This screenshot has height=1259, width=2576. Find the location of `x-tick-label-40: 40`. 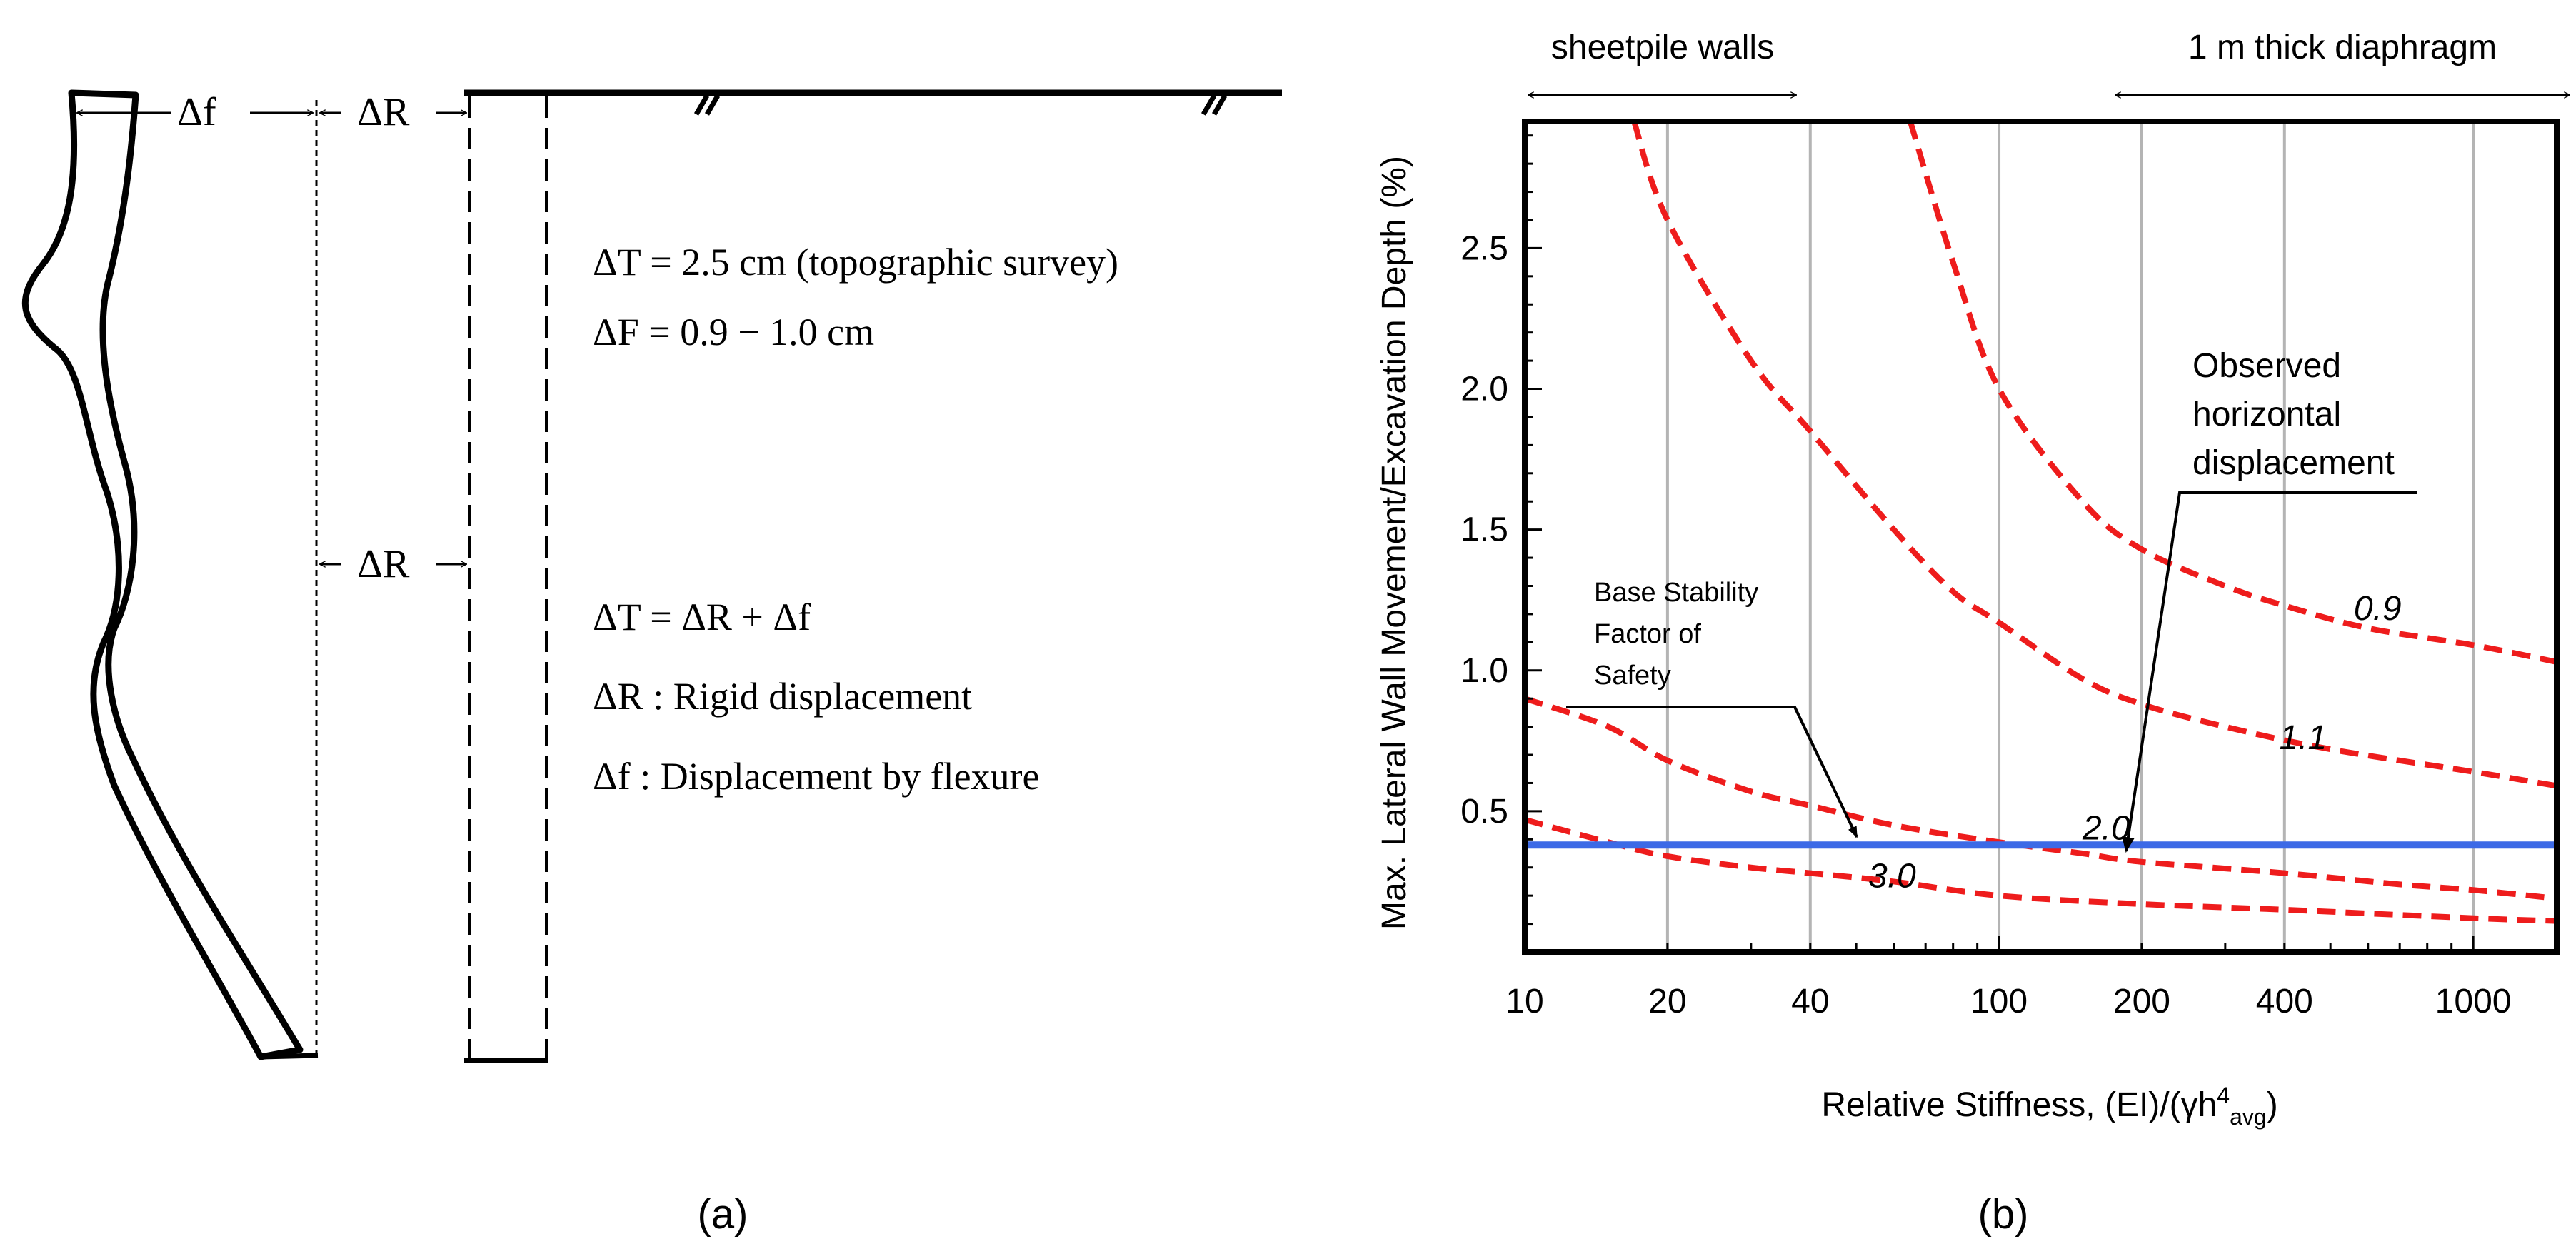

x-tick-label-40: 40 is located at coordinates (1810, 1001).